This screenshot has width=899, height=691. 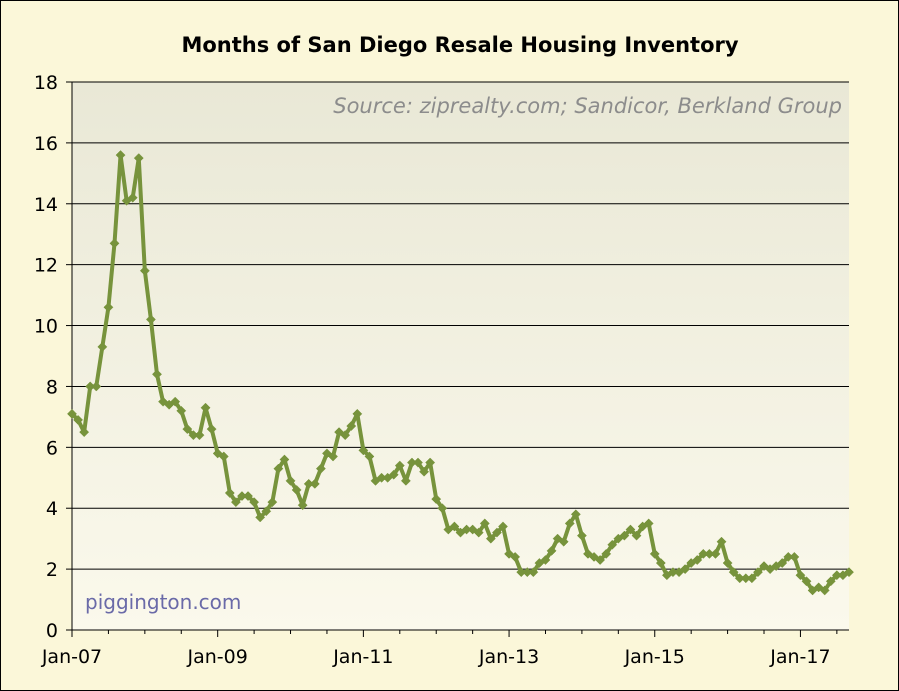 I want to click on x-tick-label: Jan-17, so click(x=799, y=657).